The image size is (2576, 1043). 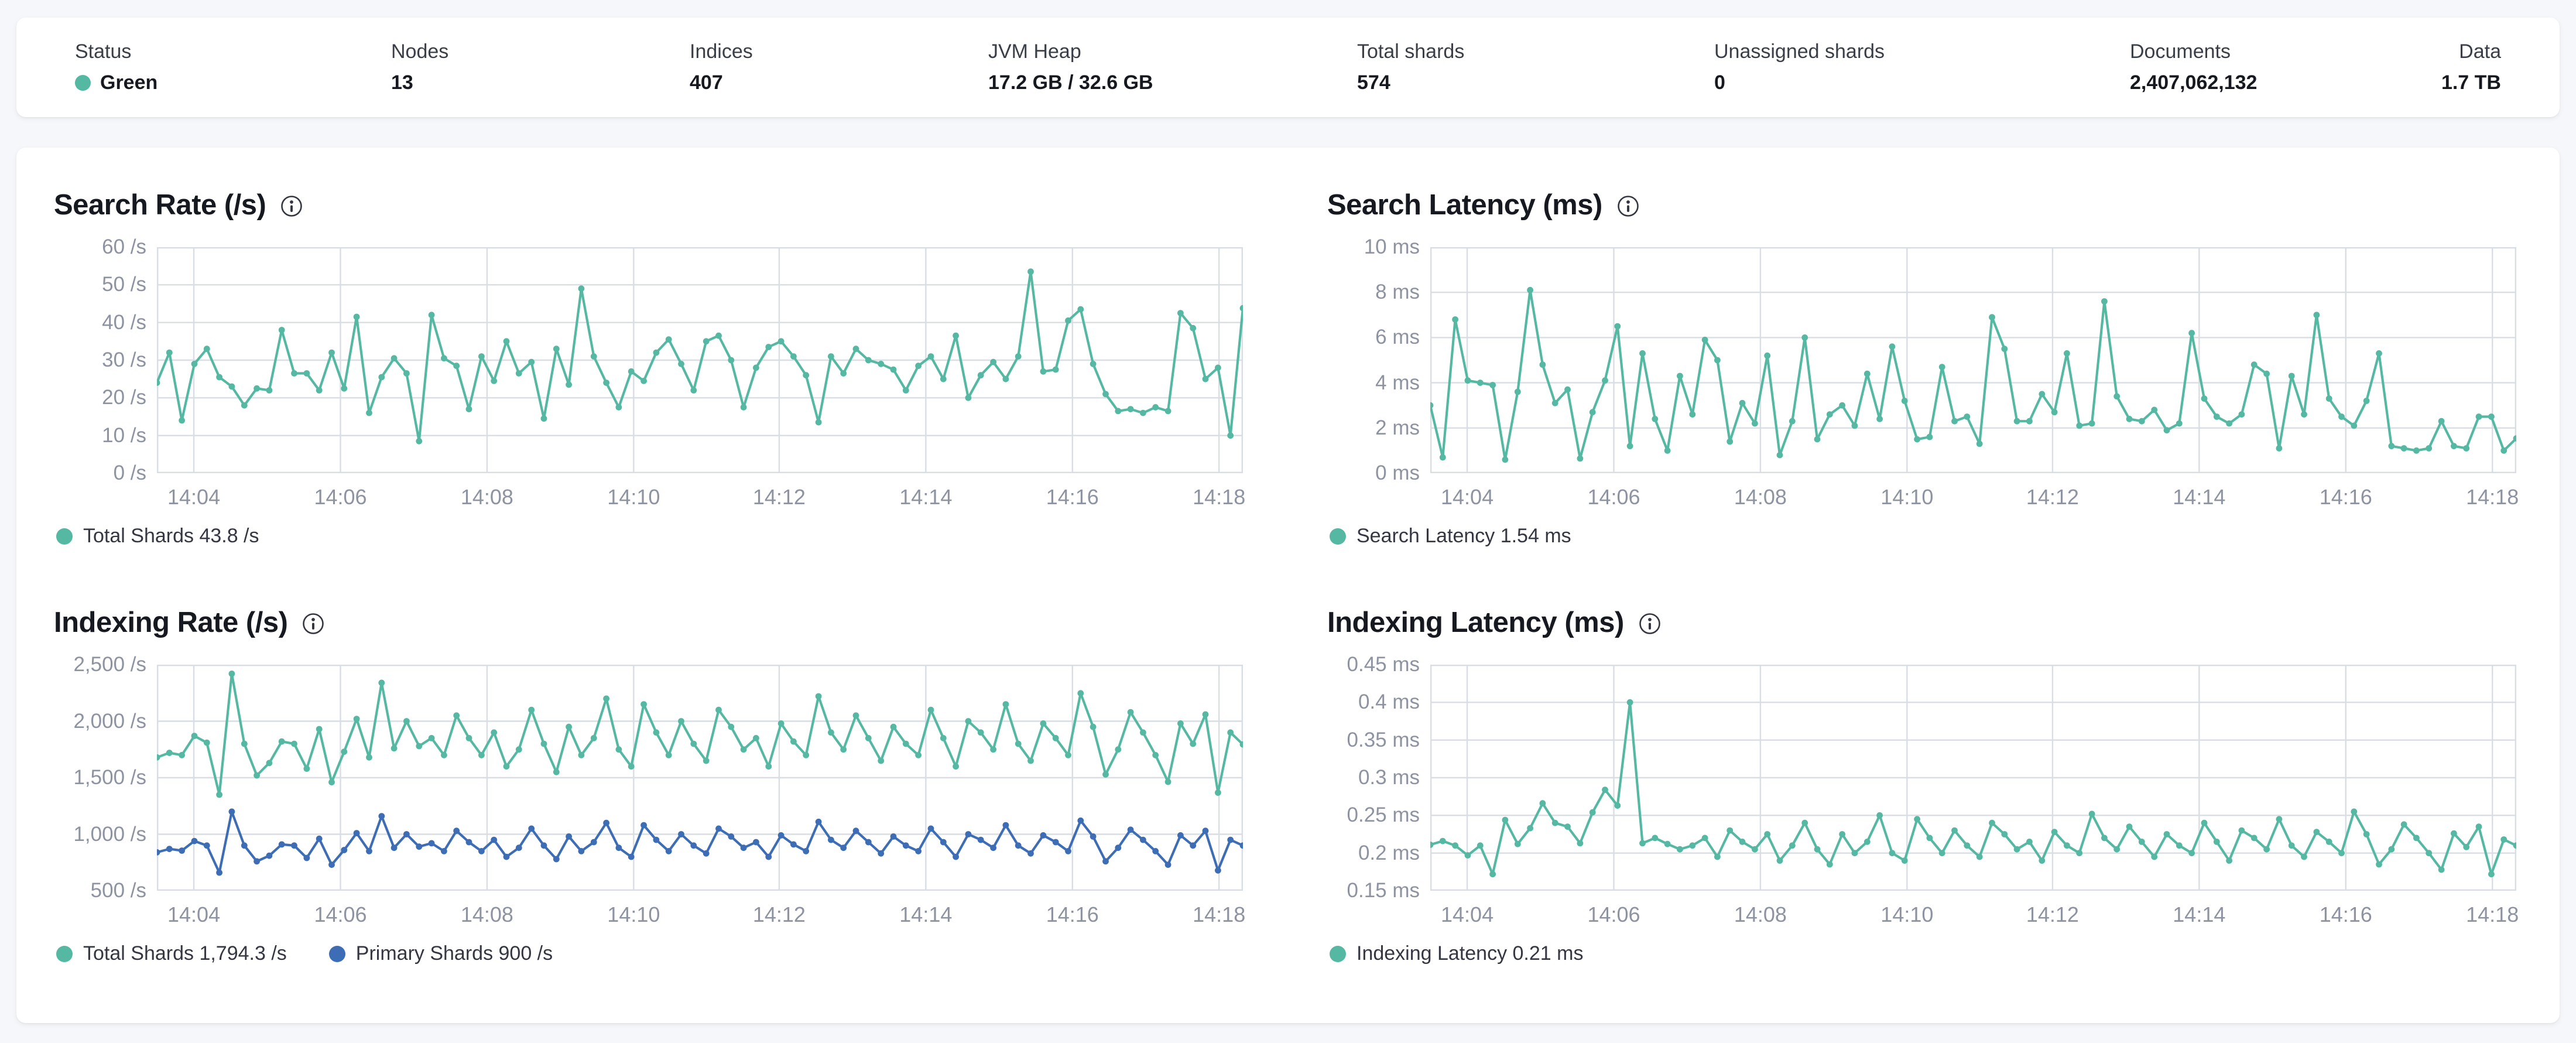 I want to click on chart-legend: Indexing Latency 0.21 ms, so click(x=1926, y=953).